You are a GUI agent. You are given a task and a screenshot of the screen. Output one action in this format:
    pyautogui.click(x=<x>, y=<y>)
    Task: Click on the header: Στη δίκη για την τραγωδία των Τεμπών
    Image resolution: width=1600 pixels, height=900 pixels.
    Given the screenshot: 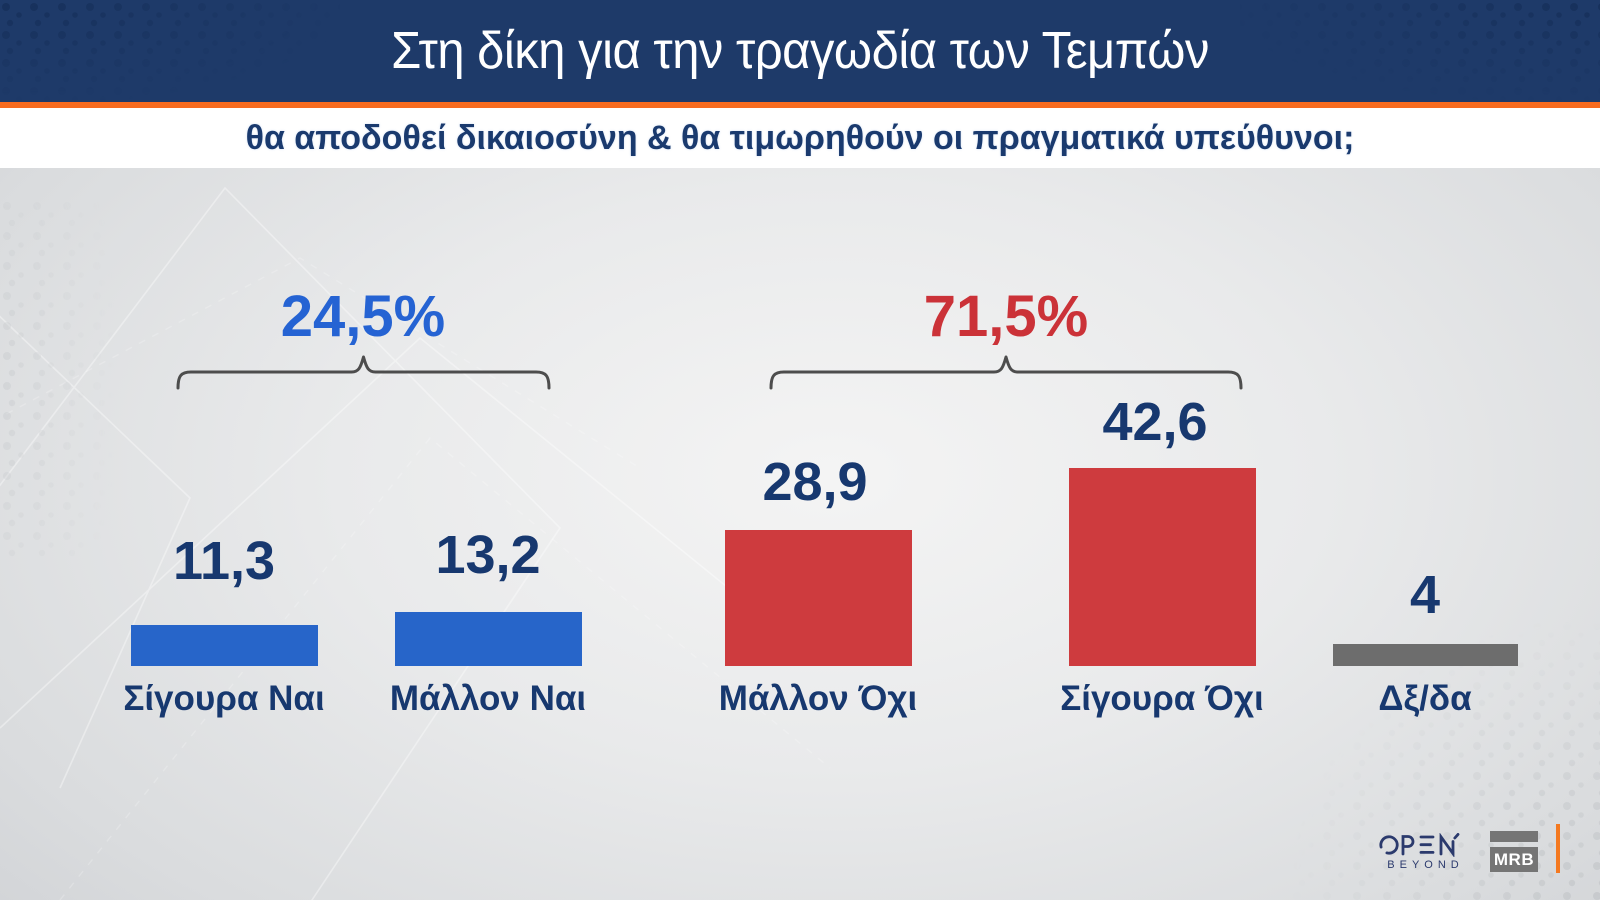 What is the action you would take?
    pyautogui.click(x=800, y=51)
    